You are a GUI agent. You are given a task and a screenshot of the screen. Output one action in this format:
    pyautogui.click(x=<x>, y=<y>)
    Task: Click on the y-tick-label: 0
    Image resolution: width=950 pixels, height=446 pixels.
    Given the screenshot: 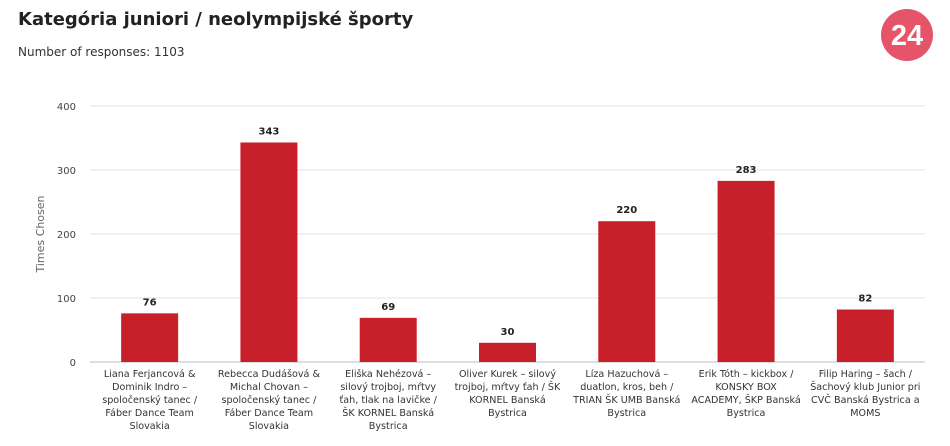 What is the action you would take?
    pyautogui.click(x=73, y=363)
    